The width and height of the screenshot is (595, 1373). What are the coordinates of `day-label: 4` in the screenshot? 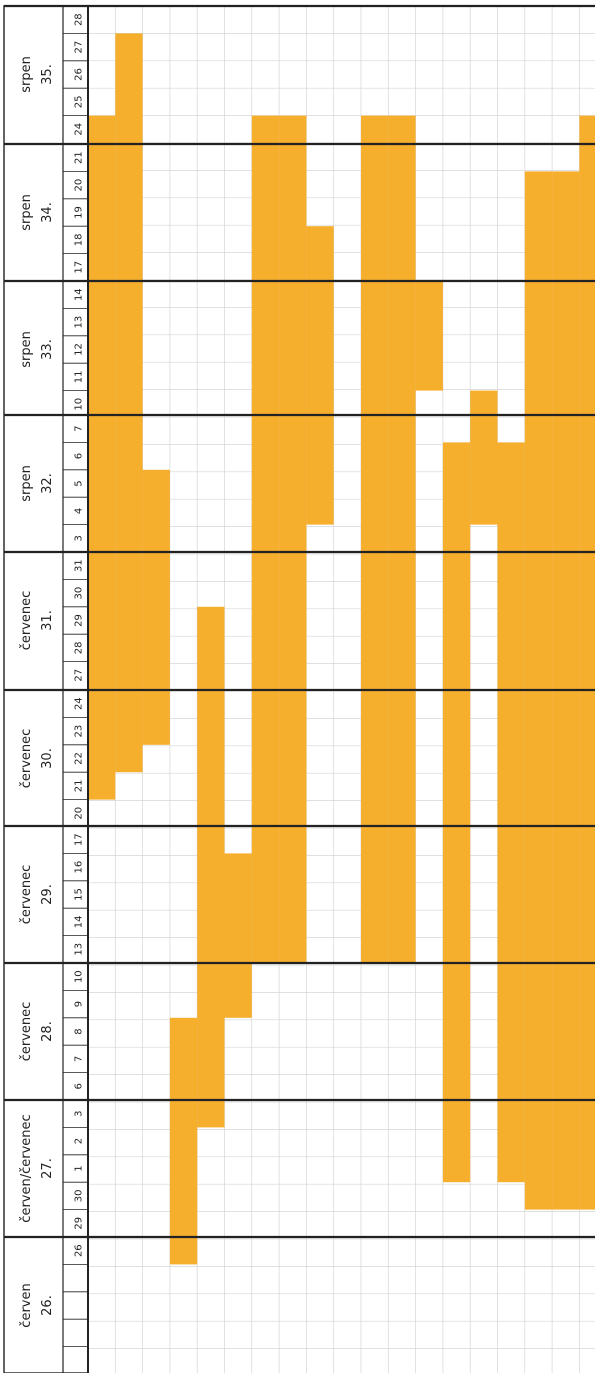 It's located at (79, 511).